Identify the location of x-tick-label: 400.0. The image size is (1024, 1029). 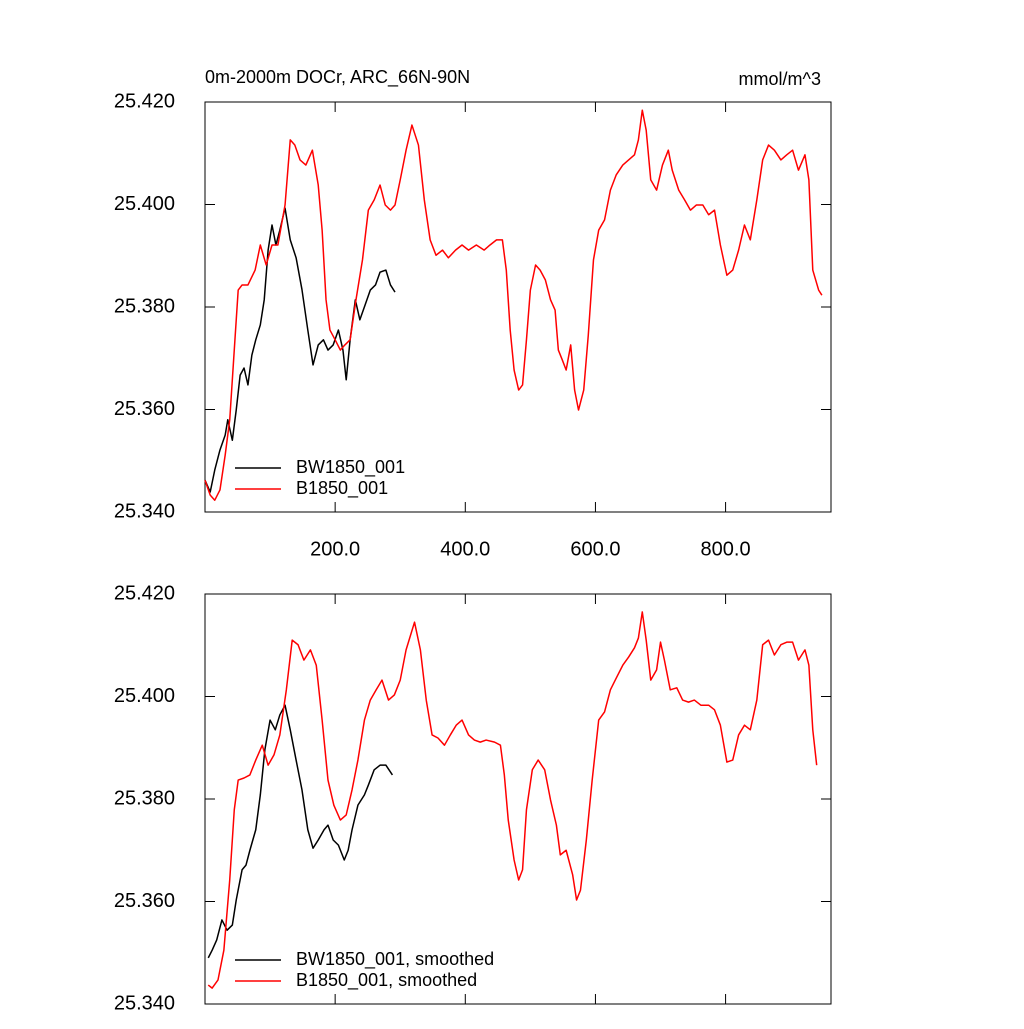
(465, 549).